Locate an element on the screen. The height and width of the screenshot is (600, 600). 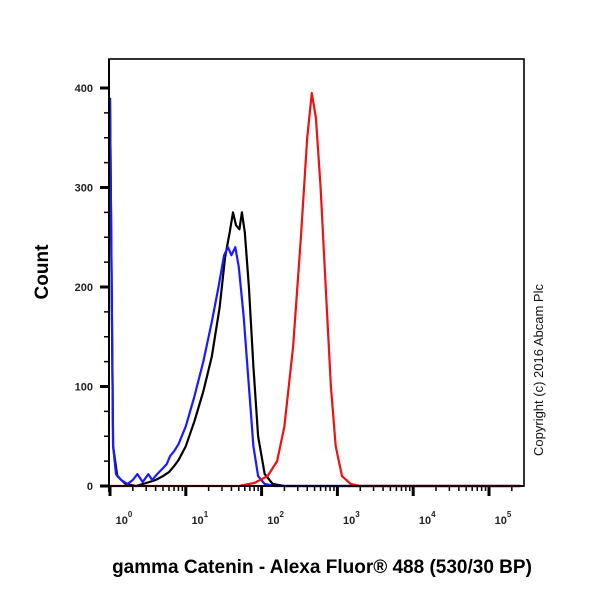
x-tick-label: 10¹ is located at coordinates (199, 518).